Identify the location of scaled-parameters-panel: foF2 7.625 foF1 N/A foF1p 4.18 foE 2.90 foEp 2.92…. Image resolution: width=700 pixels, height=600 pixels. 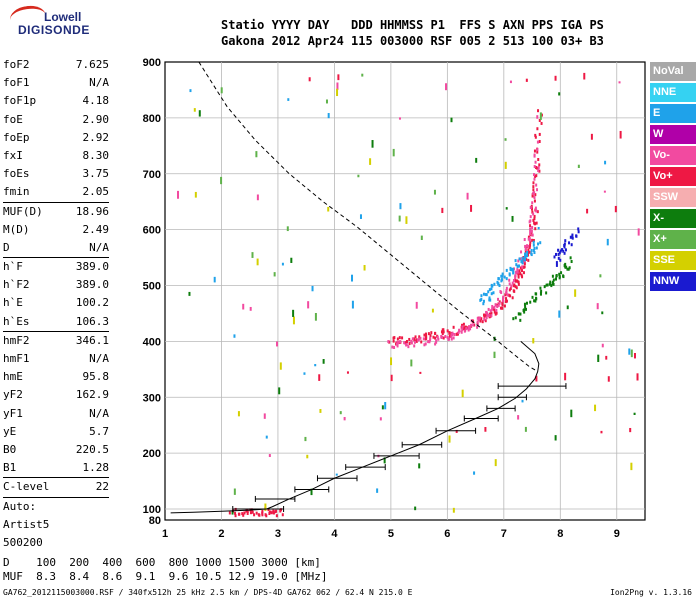
(56, 304).